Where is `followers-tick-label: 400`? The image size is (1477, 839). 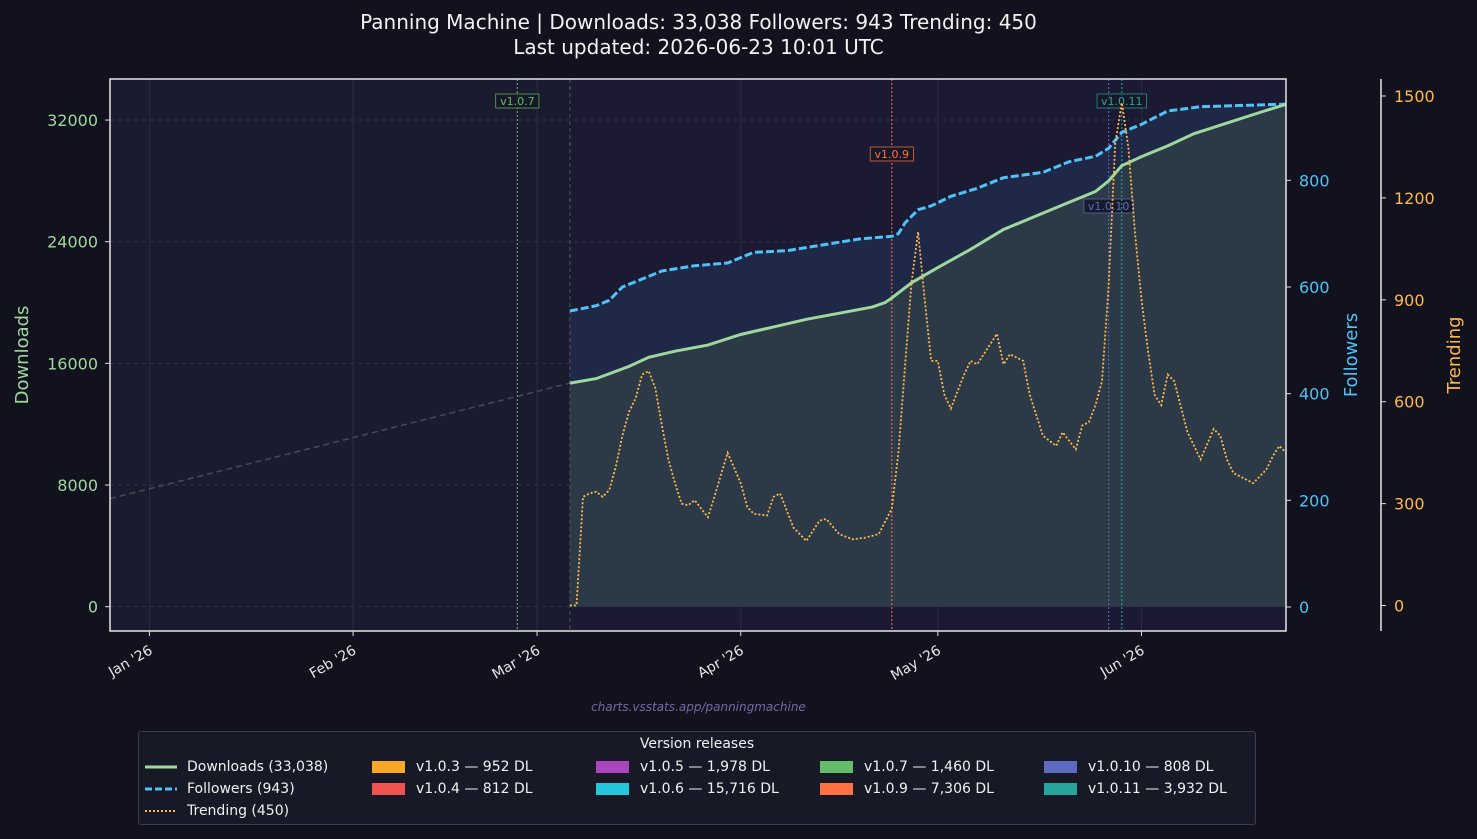
followers-tick-label: 400 is located at coordinates (1314, 394).